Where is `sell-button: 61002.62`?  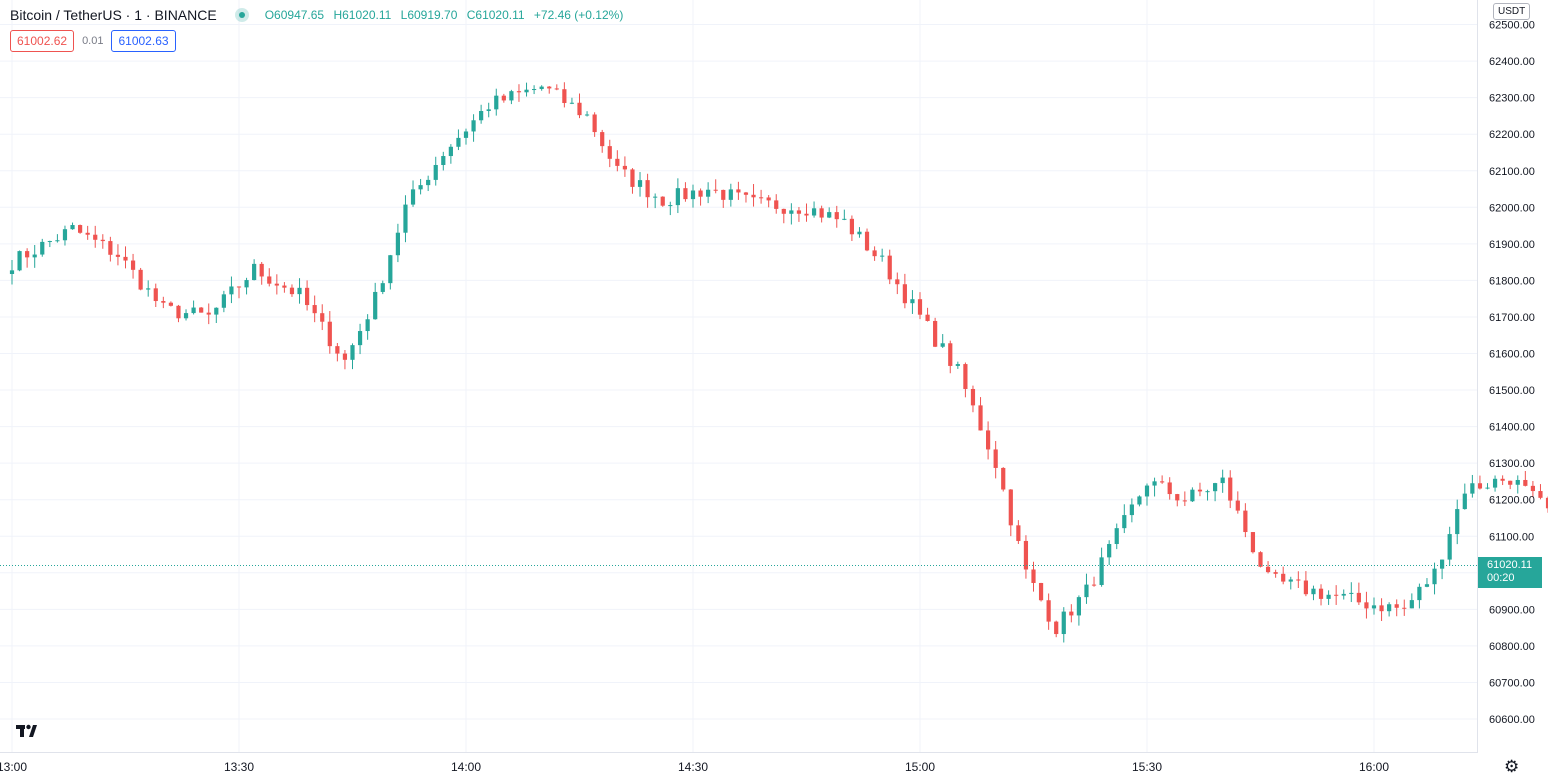
sell-button: 61002.62 is located at coordinates (42, 41).